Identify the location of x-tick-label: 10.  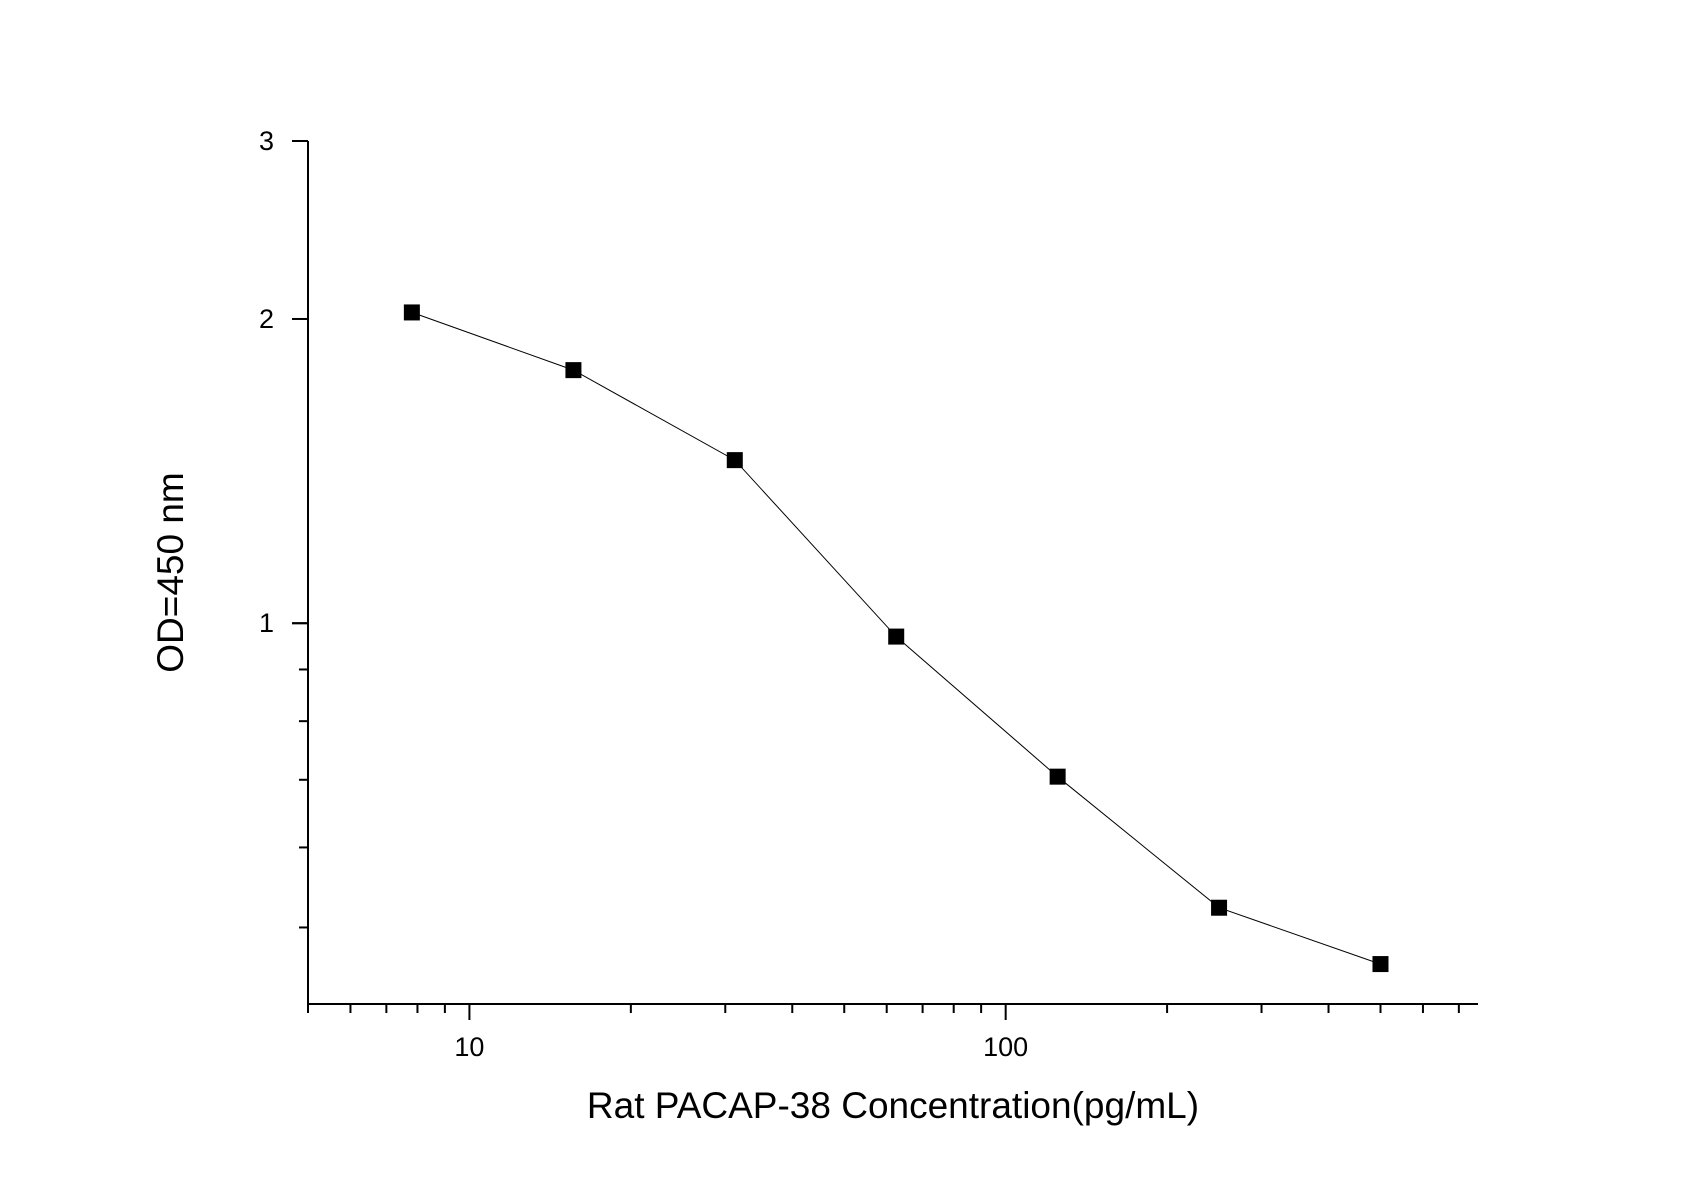
(469, 1047).